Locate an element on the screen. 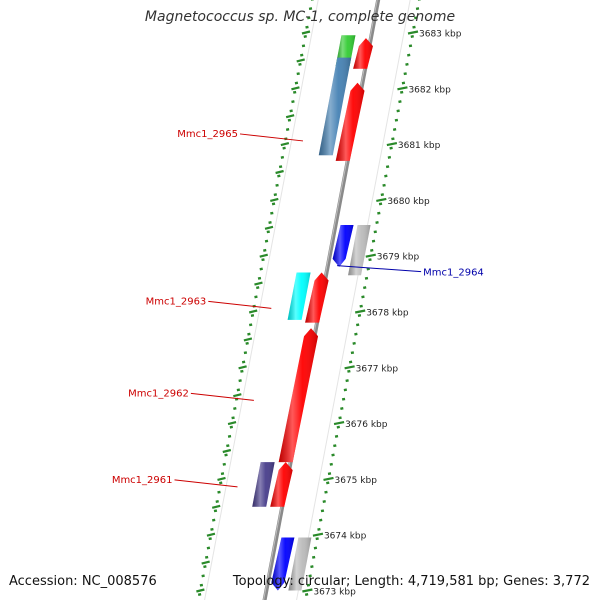 This screenshot has width=600, height=600. tick-label: 3680 kbp is located at coordinates (408, 202).